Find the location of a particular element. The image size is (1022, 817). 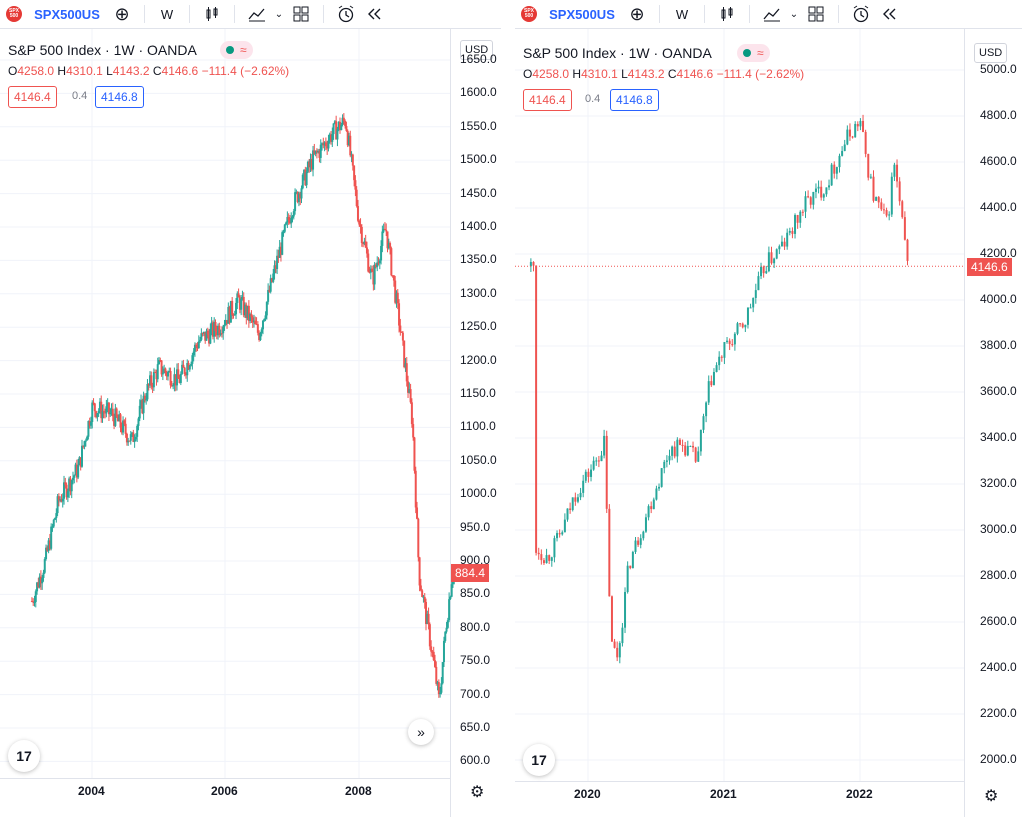

high-label: H is located at coordinates (62, 71).